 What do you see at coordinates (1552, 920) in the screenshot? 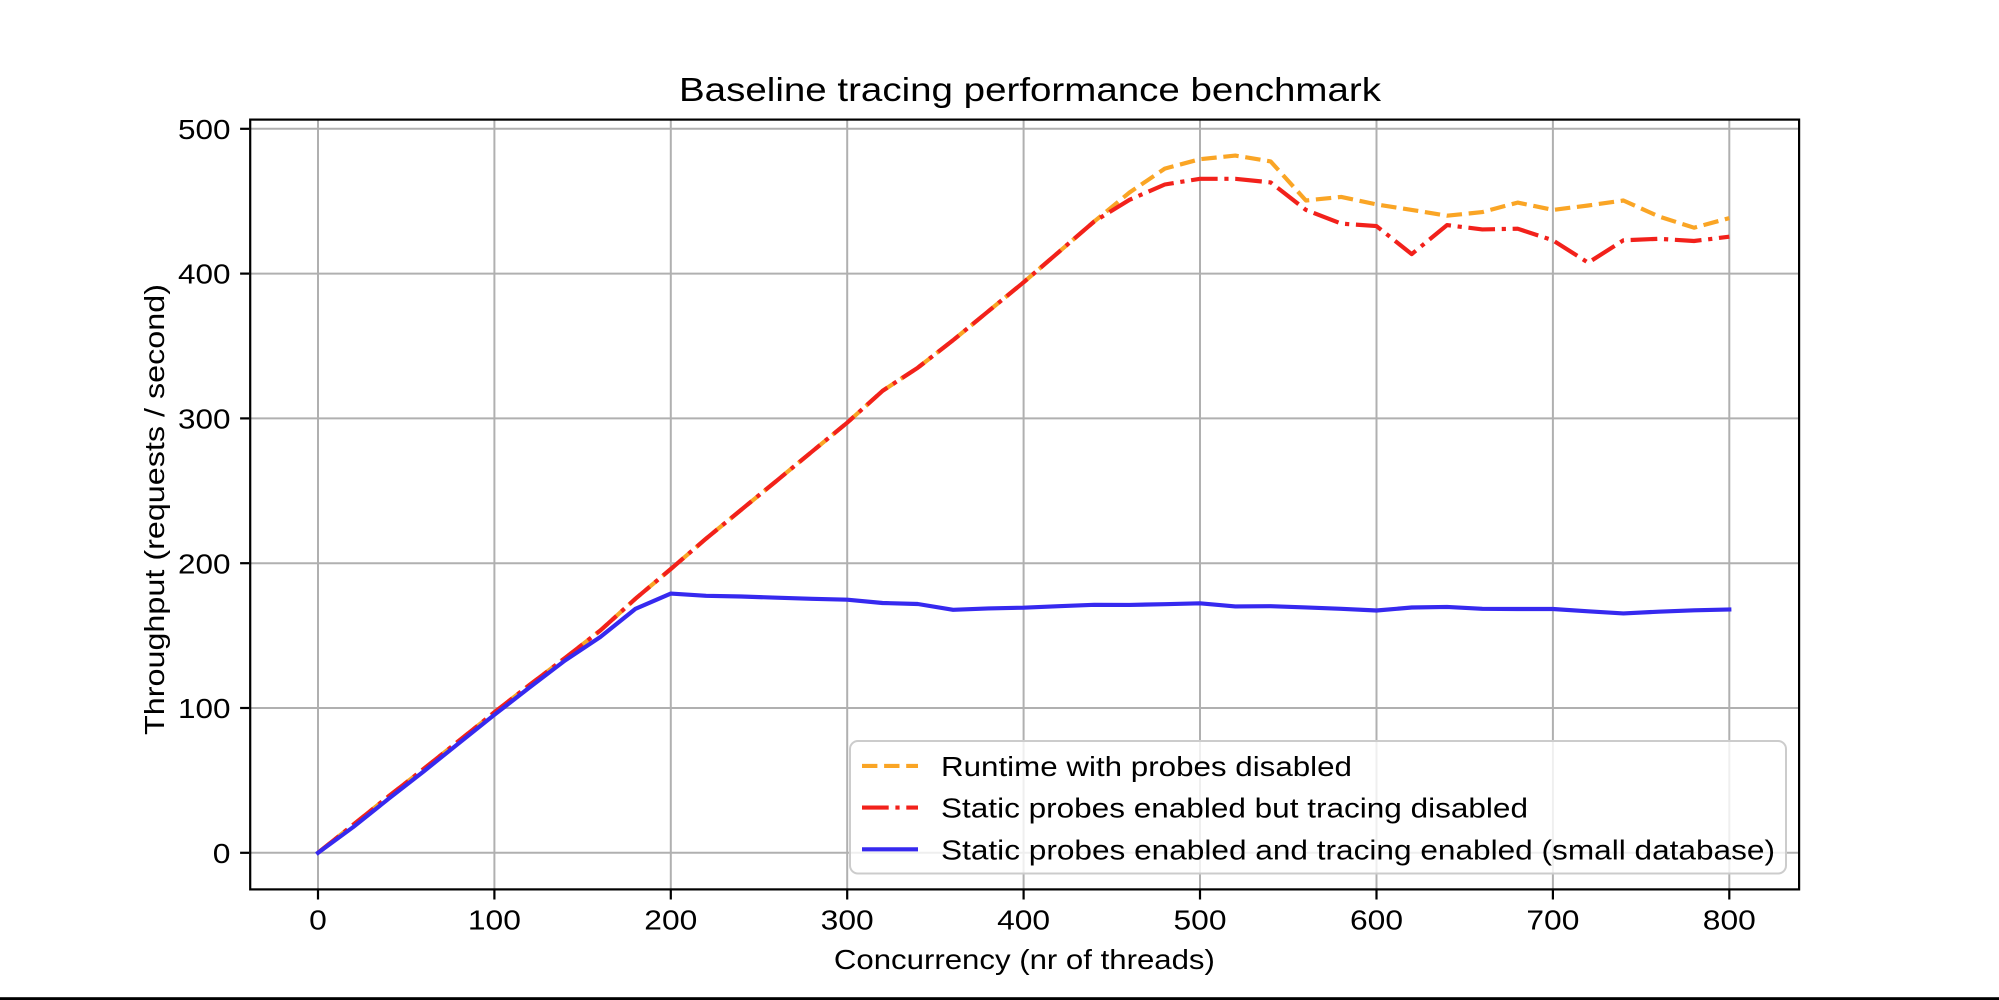
I see `svg-text: 700` at bounding box center [1552, 920].